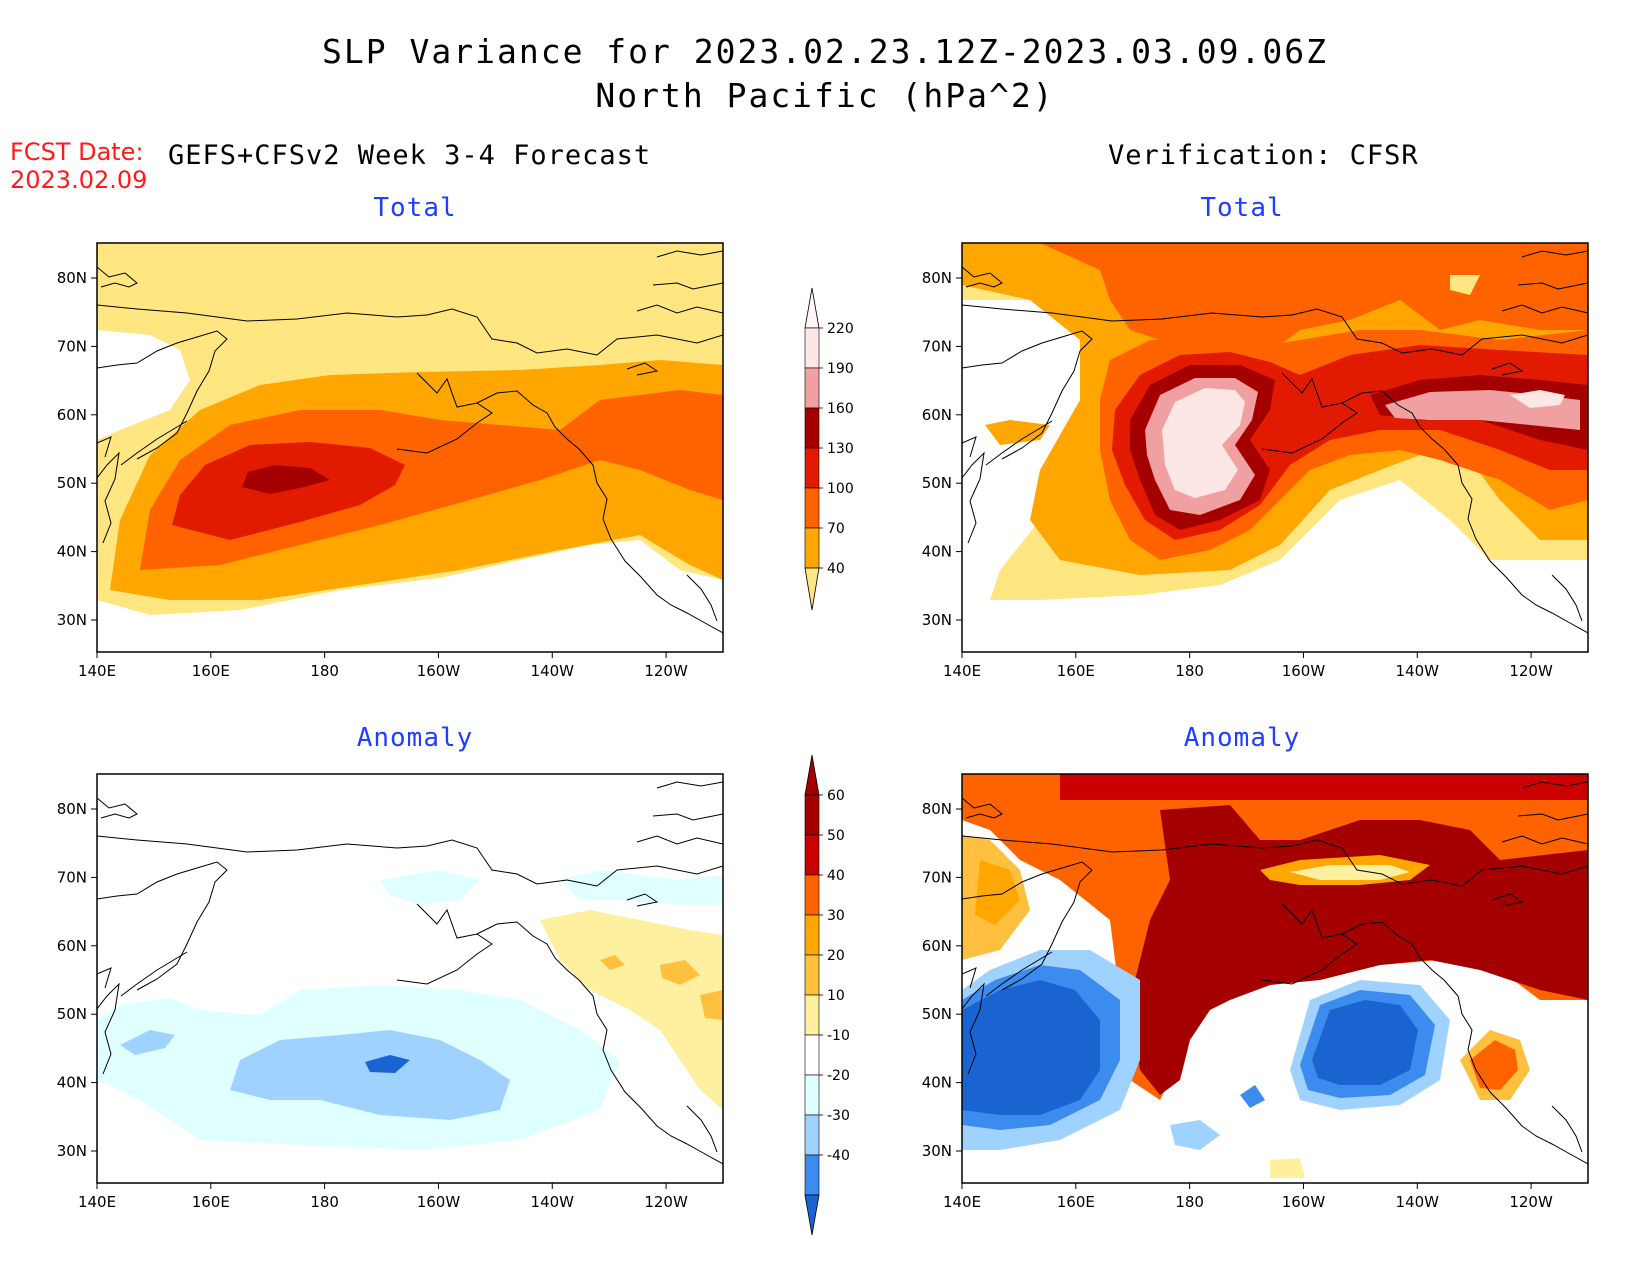  Describe the element at coordinates (840, 409) in the screenshot. I see `colorbar-label: 160` at that location.